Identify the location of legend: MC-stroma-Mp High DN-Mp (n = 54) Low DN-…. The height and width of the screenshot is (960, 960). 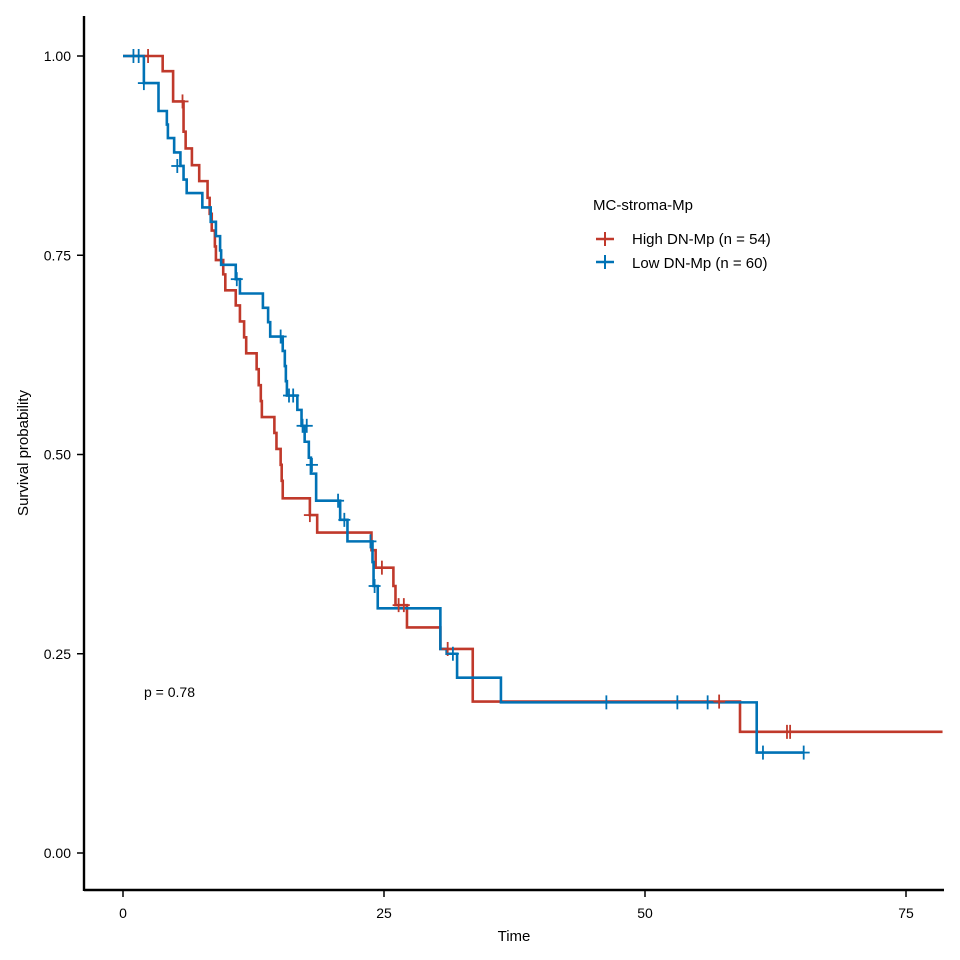
(682, 234).